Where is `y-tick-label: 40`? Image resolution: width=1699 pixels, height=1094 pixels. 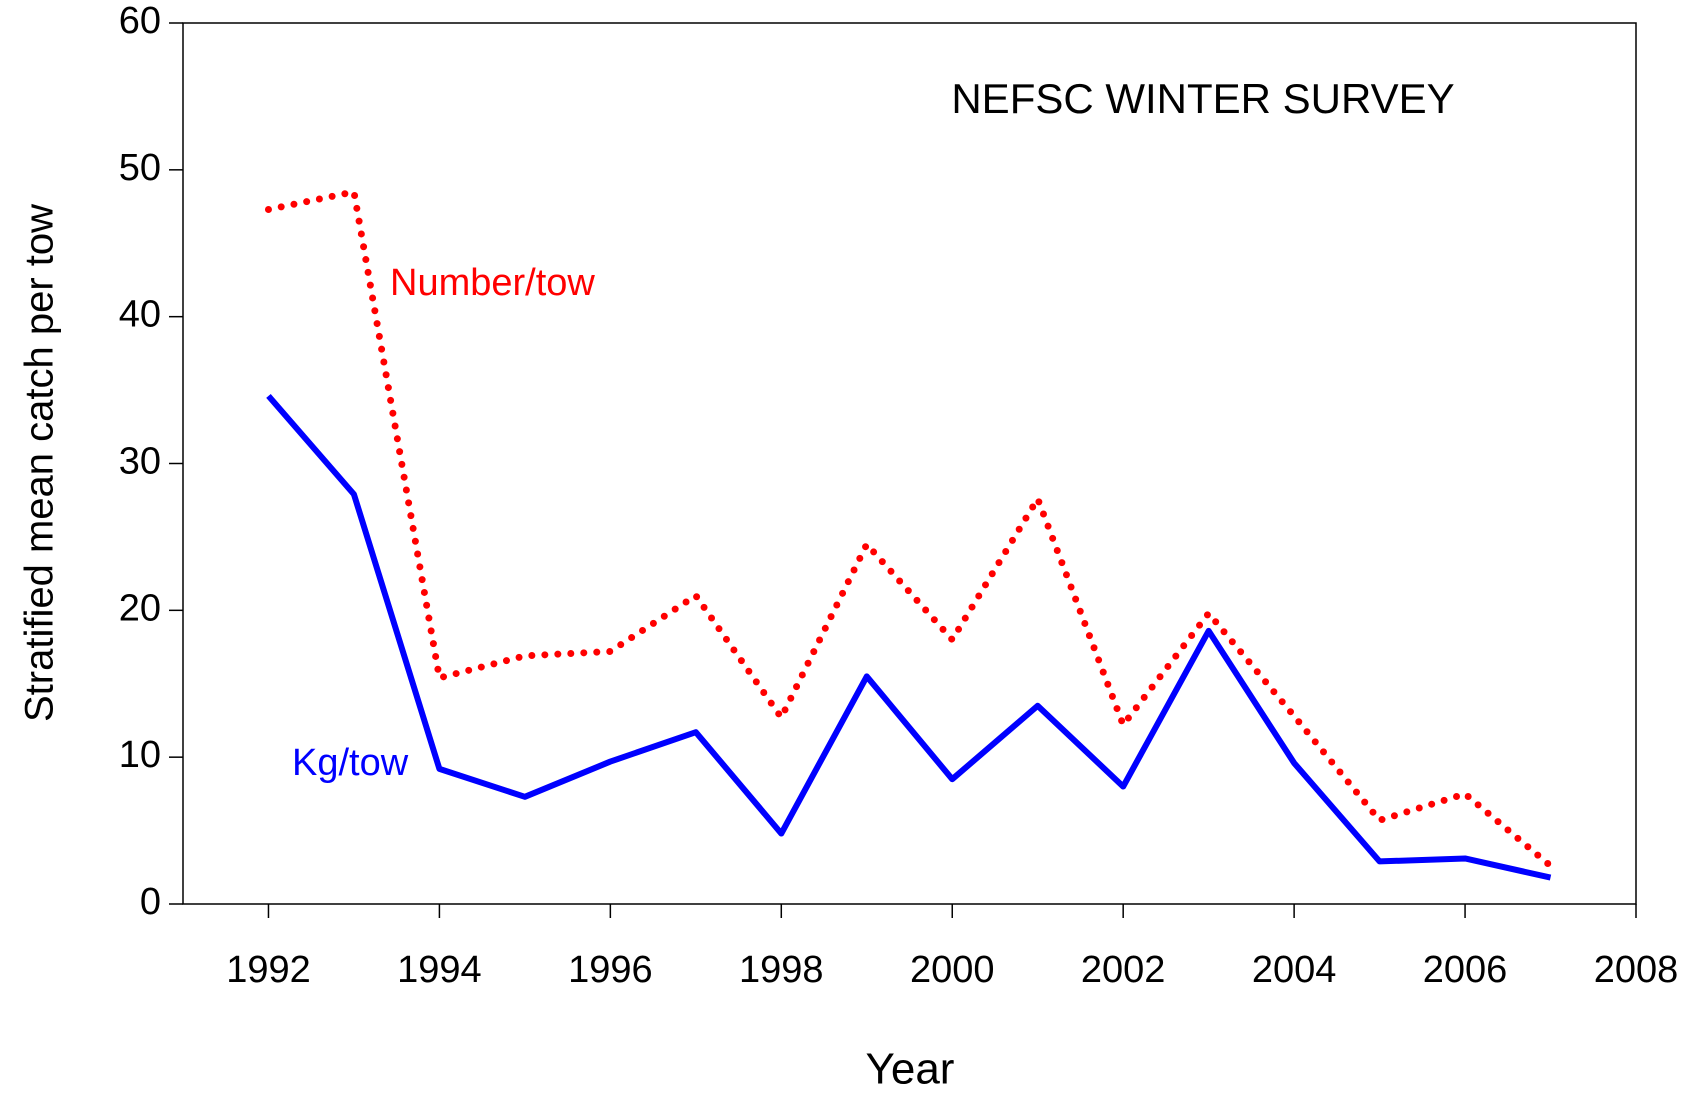
y-tick-label: 40 is located at coordinates (140, 315).